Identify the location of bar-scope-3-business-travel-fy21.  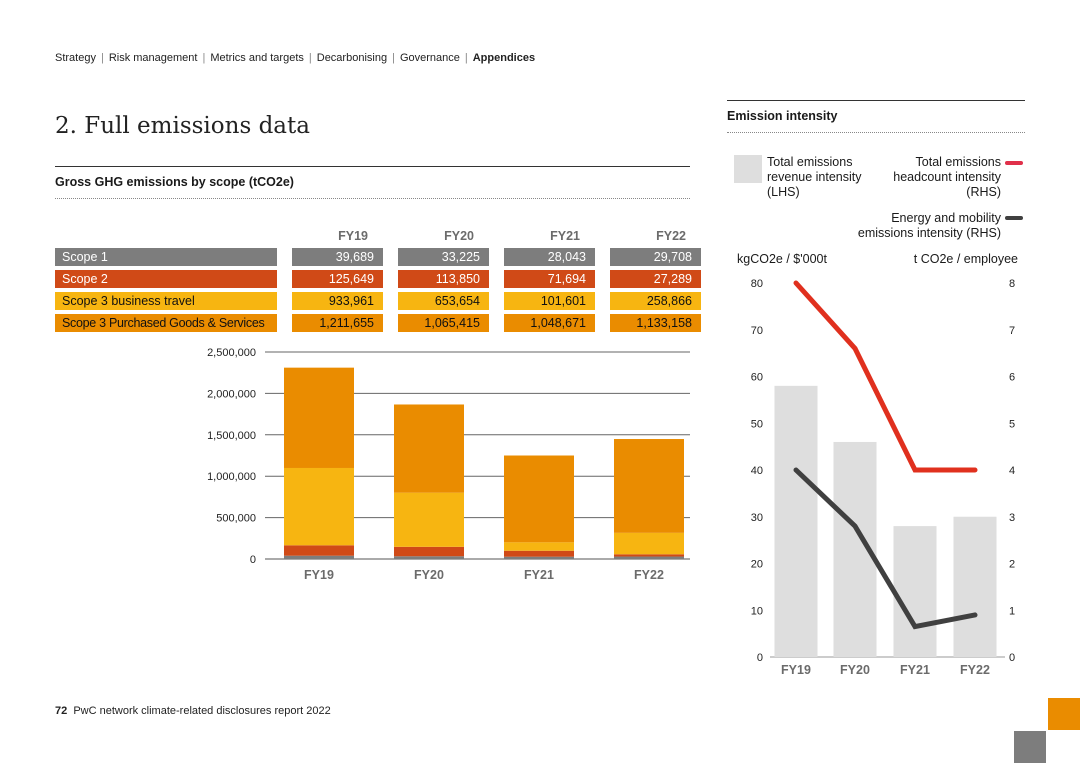
(539, 546).